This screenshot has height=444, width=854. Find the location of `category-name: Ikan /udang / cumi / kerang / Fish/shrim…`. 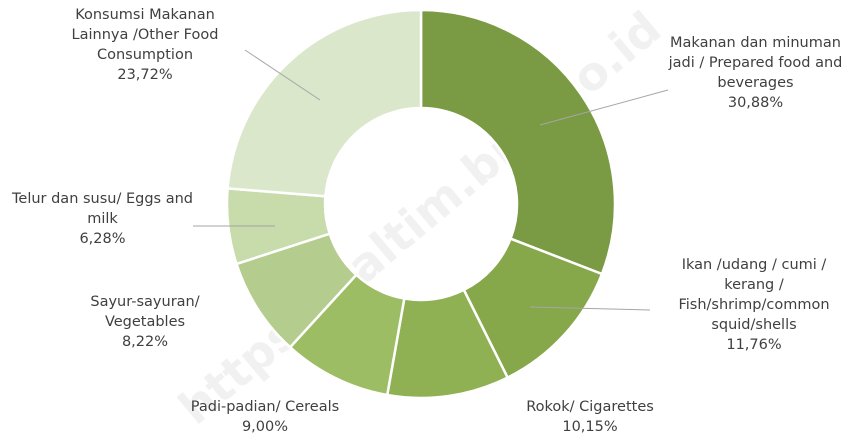

category-name: Ikan /udang / cumi / kerang / Fish/shrim… is located at coordinates (754, 295).